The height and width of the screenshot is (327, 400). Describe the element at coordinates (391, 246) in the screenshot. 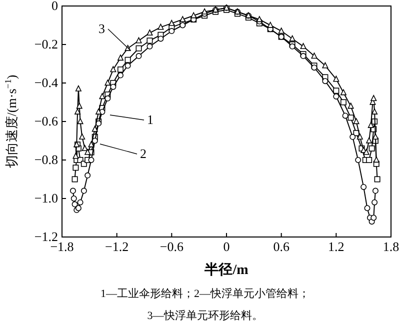

I see `x-tick-label: 1.8` at that location.